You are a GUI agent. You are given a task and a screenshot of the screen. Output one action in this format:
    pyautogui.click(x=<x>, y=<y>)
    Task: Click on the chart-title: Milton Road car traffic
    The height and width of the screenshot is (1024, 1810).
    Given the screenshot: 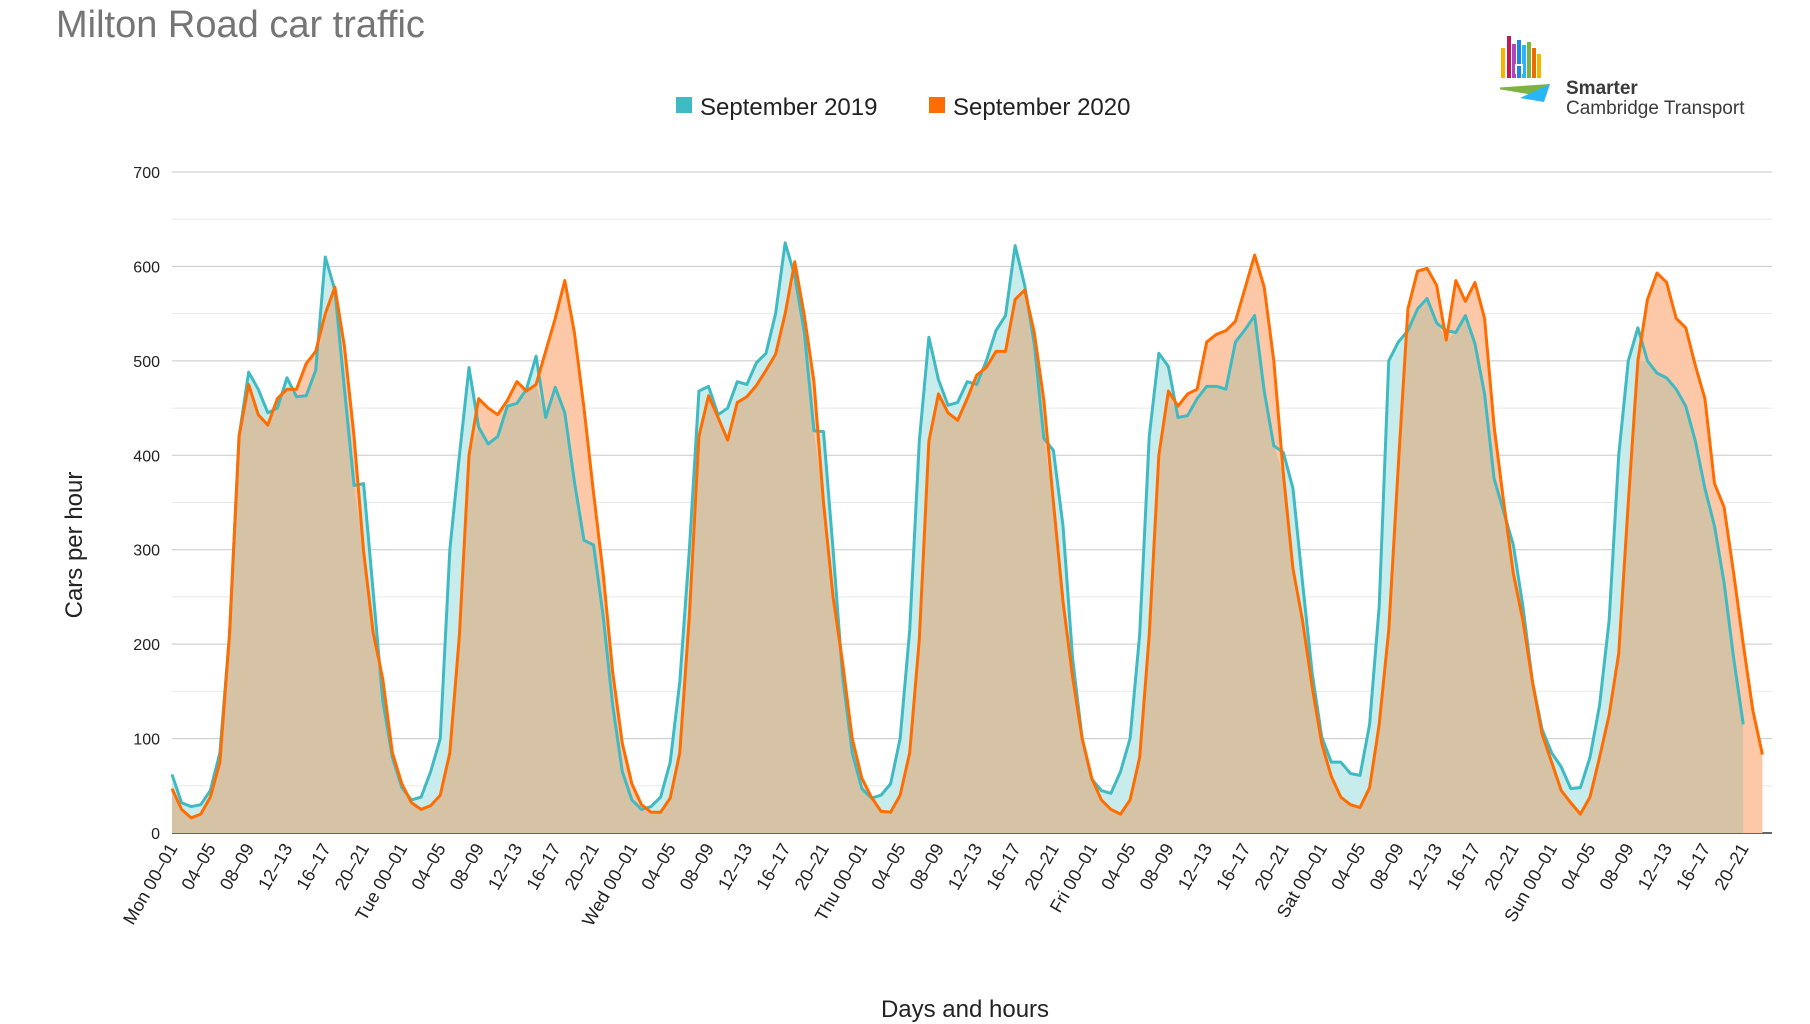 What is the action you would take?
    pyautogui.click(x=240, y=25)
    